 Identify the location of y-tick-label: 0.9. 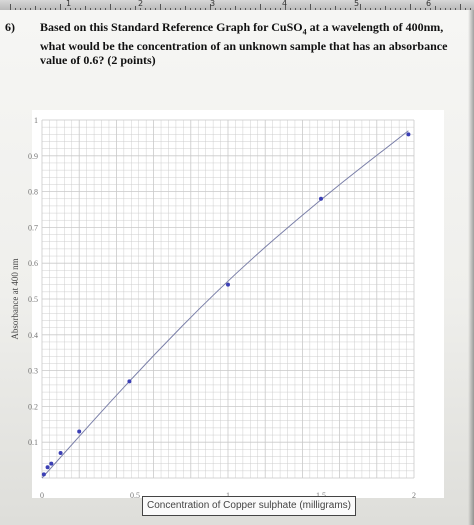
(33, 156).